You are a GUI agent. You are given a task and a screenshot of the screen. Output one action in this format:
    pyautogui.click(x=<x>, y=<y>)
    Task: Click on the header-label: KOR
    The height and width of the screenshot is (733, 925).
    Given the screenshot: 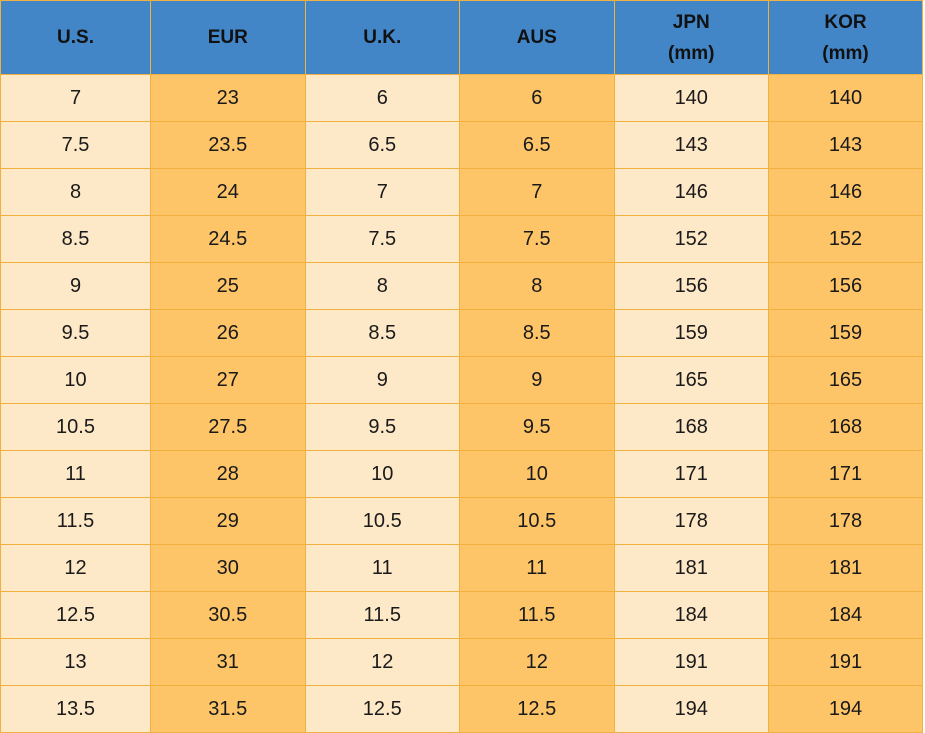 What is the action you would take?
    pyautogui.click(x=845, y=22)
    